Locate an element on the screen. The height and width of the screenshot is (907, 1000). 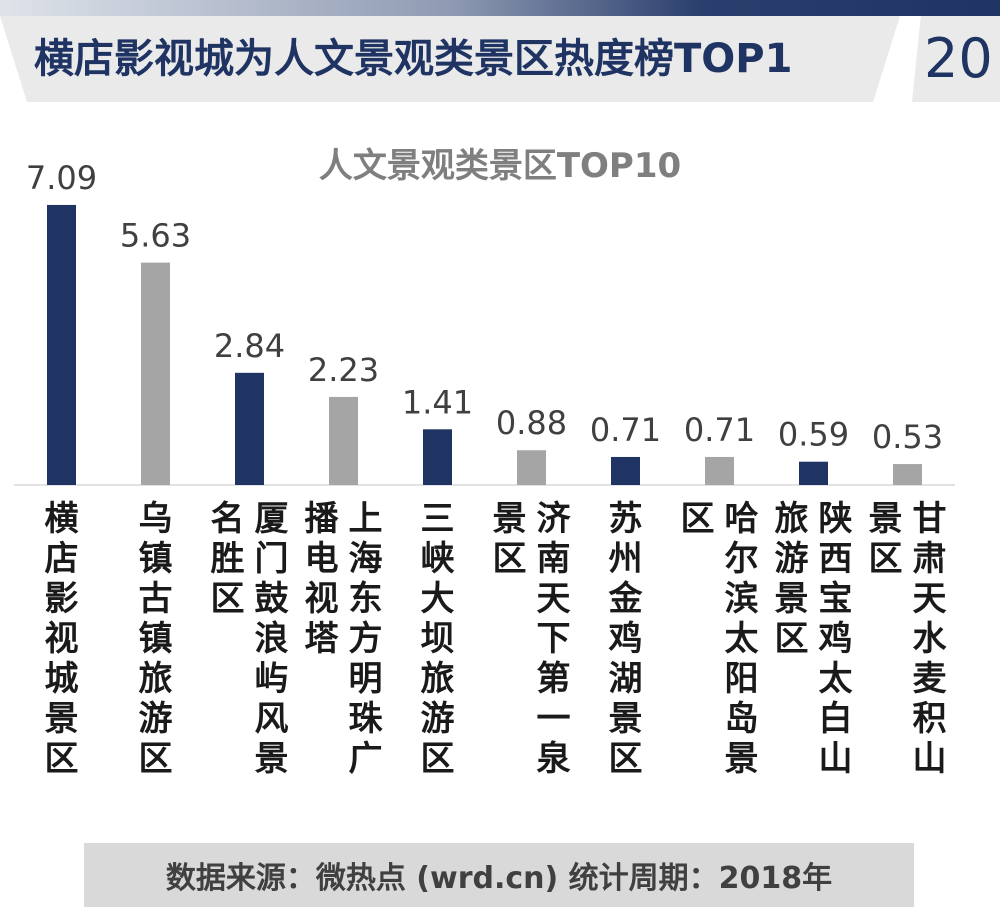
category-label-4: 上海东方明珠广播电视塔 is located at coordinates (344, 639).